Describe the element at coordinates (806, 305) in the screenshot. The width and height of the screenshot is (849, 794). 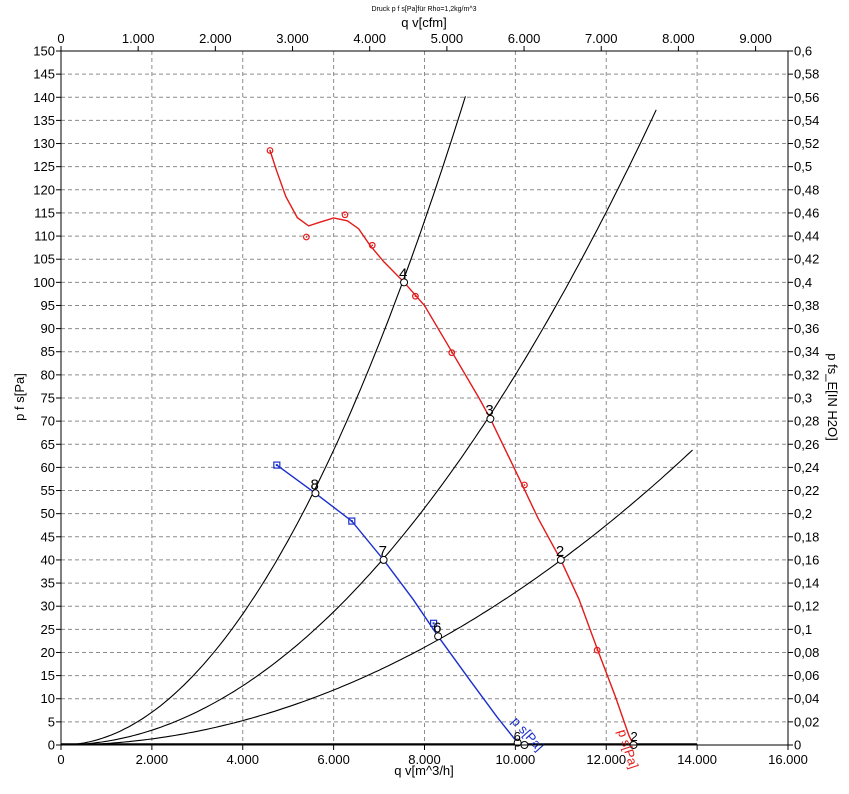
I see `y2-tick-label: 0,38` at that location.